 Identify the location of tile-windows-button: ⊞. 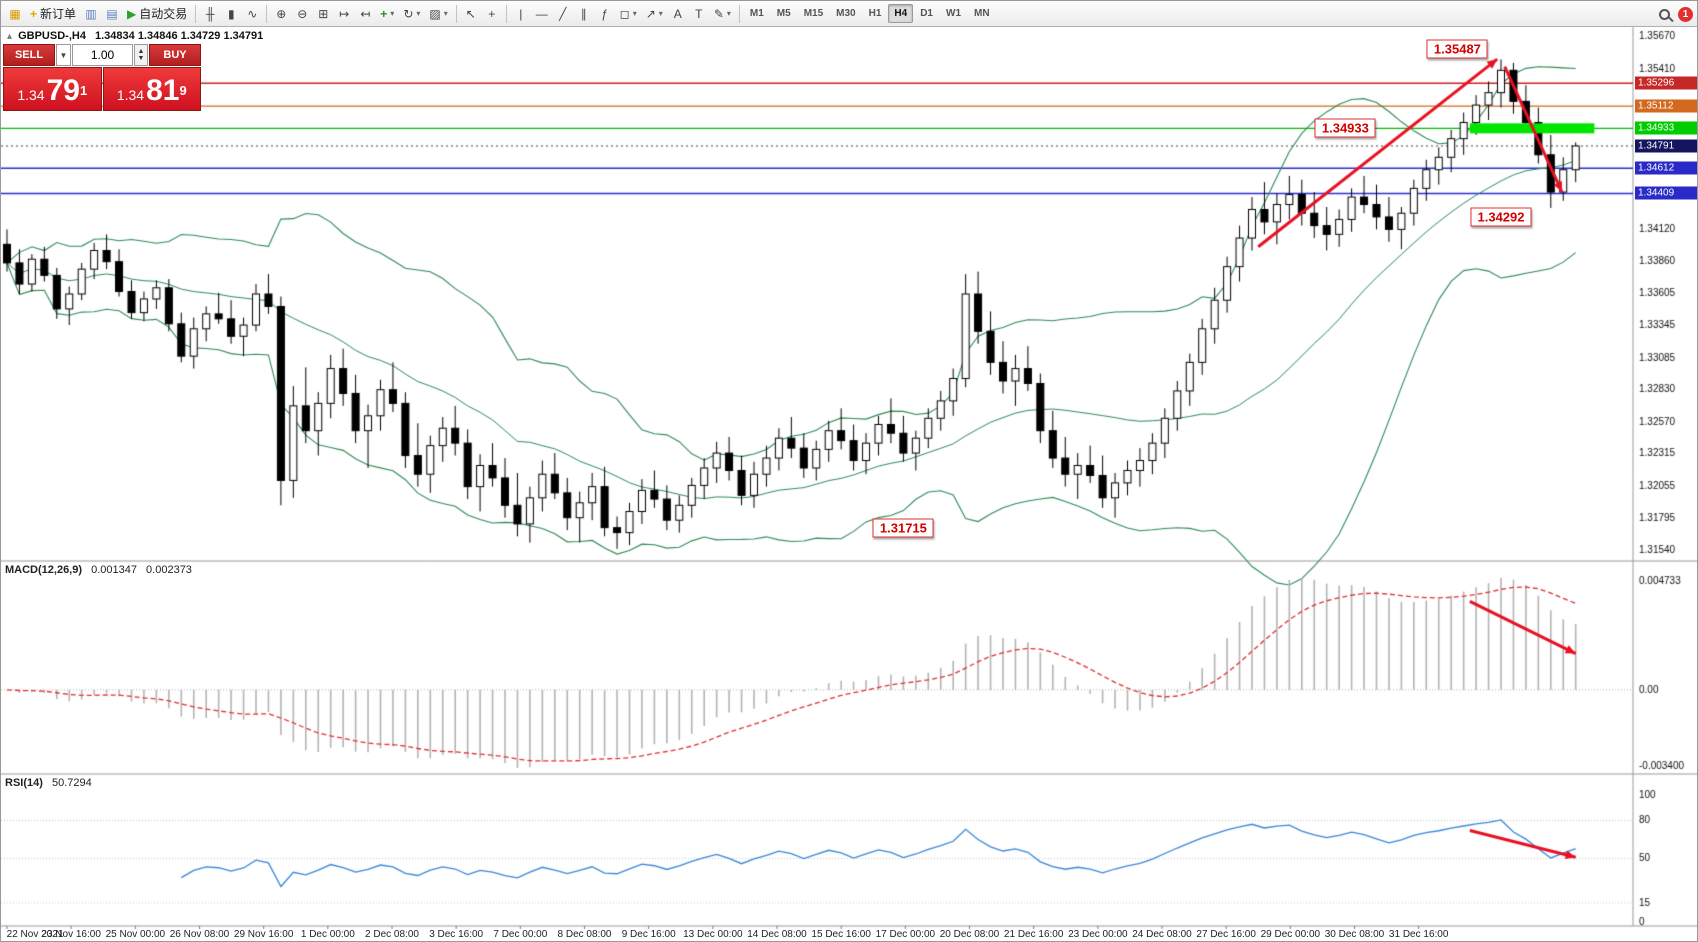
(323, 14).